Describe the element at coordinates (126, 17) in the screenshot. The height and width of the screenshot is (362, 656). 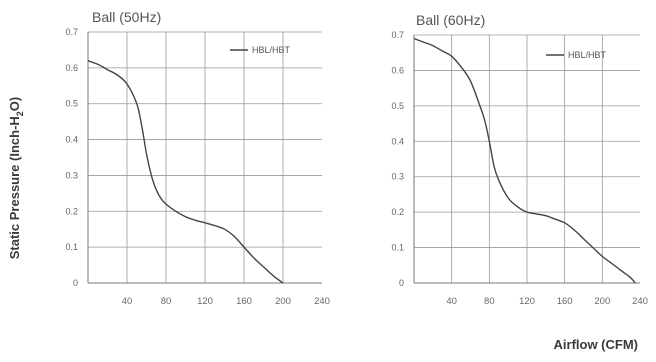
I see `chart-title: Ball (50Hz)` at that location.